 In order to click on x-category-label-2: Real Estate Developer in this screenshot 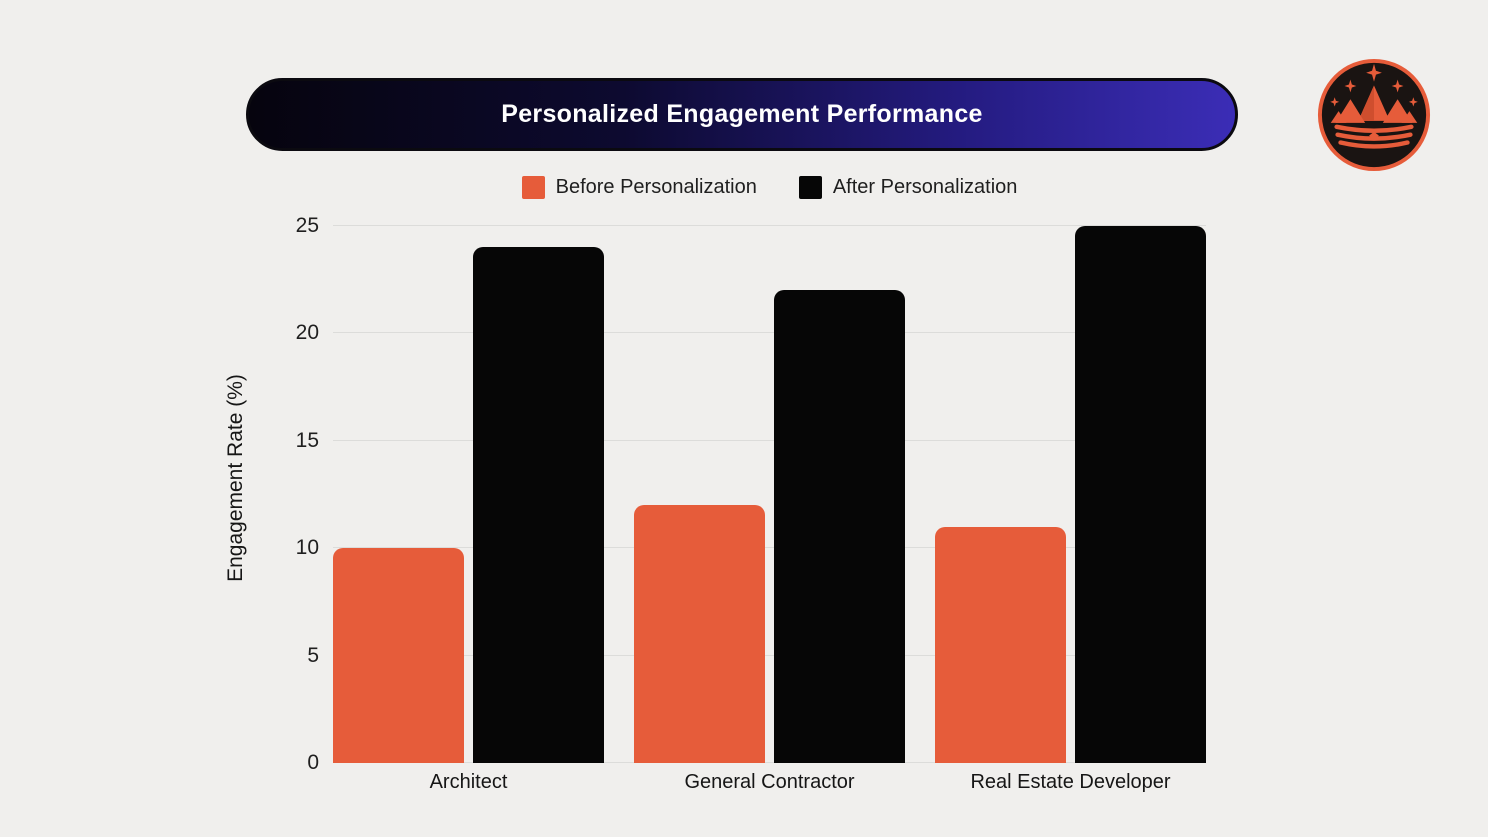, I will do `click(1070, 782)`.